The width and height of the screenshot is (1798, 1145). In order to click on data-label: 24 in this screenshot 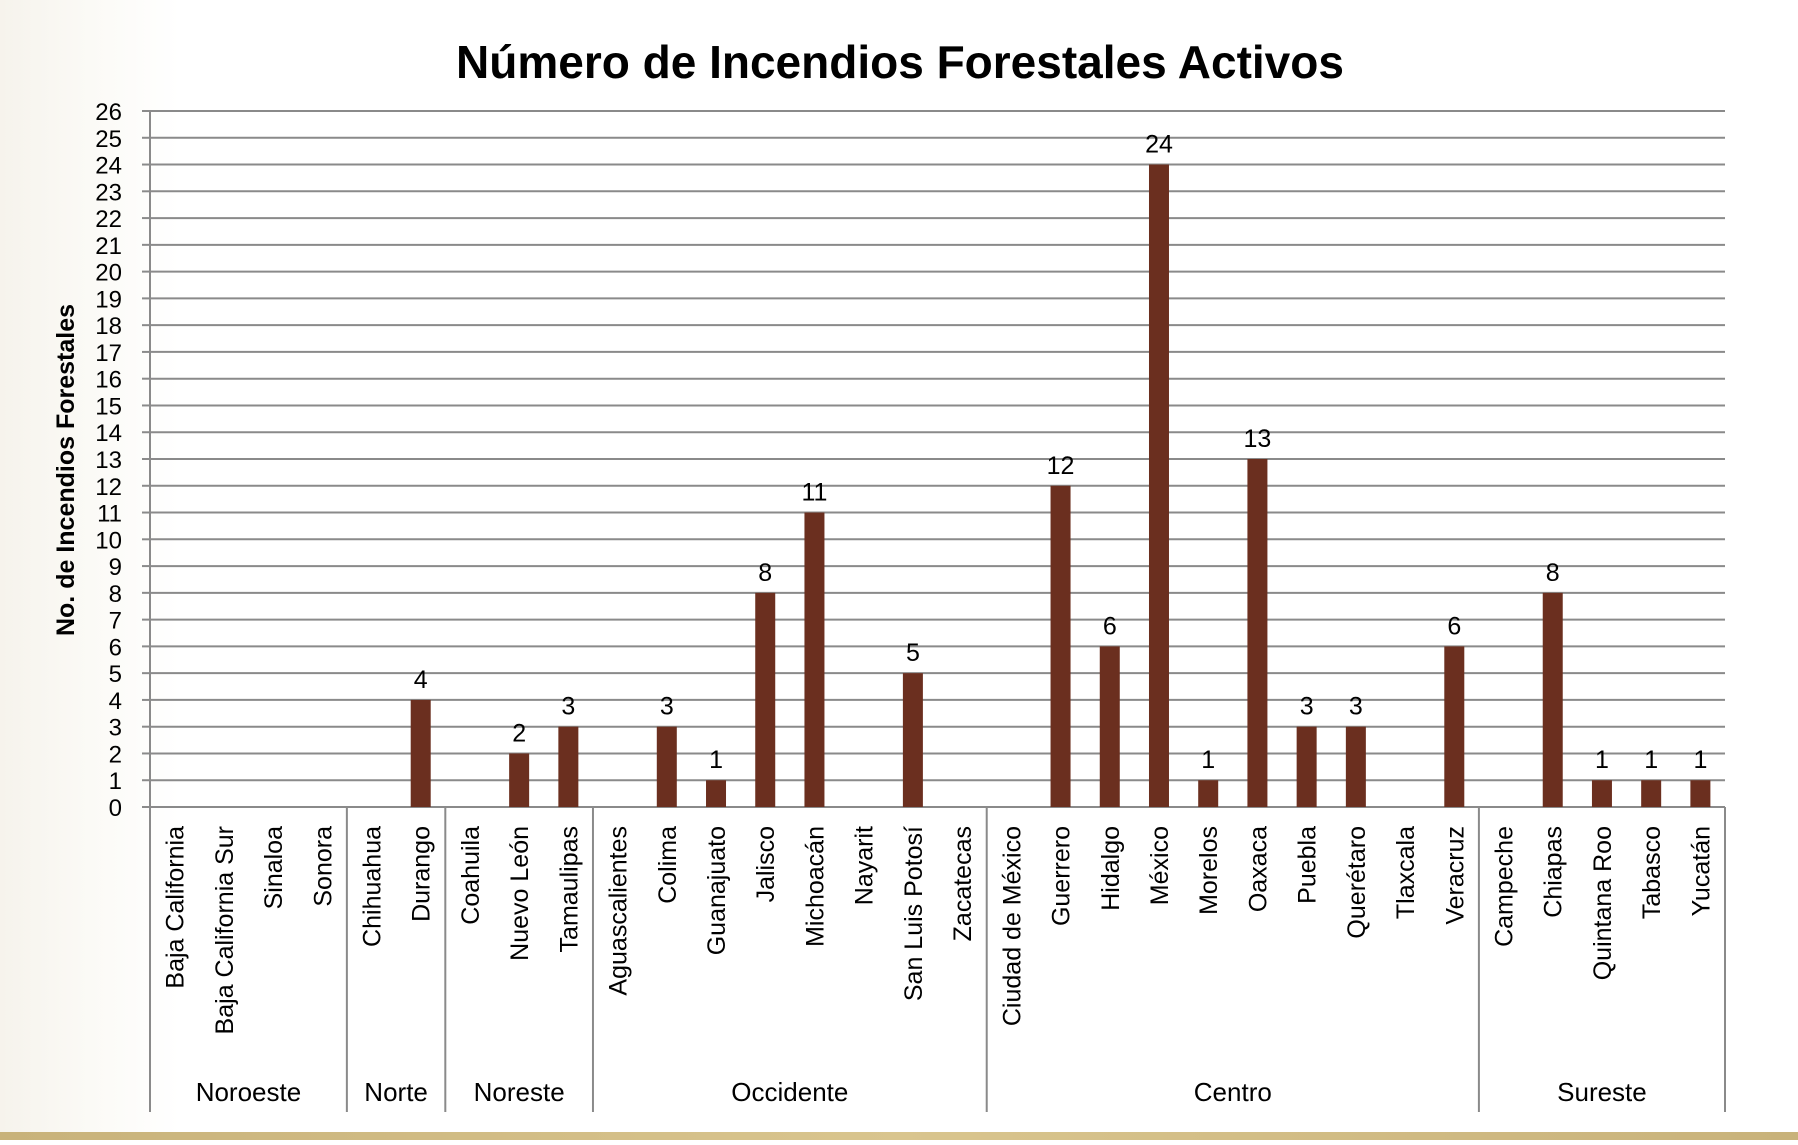, I will do `click(1159, 145)`.